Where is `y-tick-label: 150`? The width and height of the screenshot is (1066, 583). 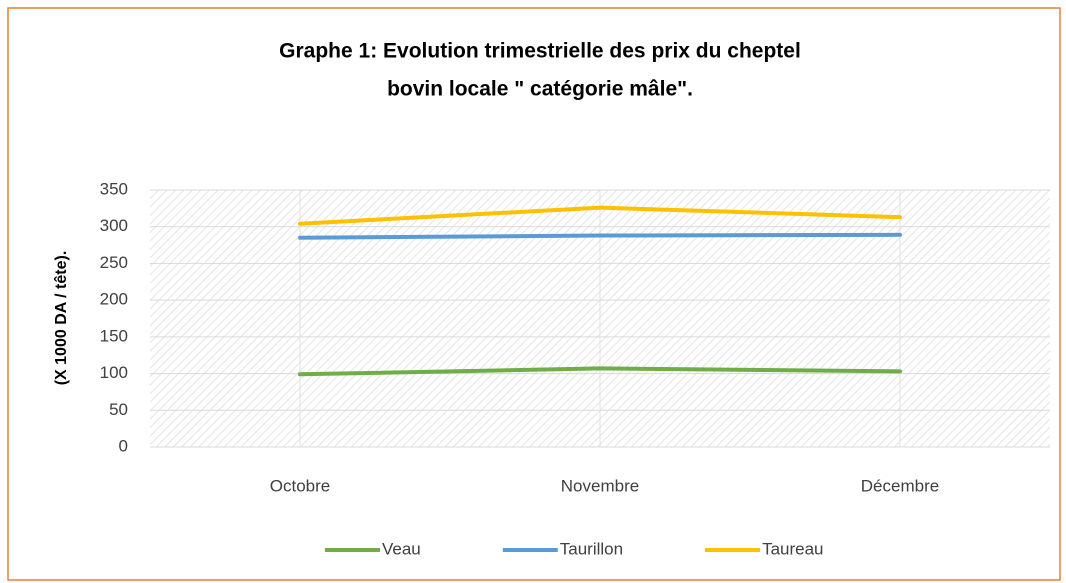
y-tick-label: 150 is located at coordinates (114, 335).